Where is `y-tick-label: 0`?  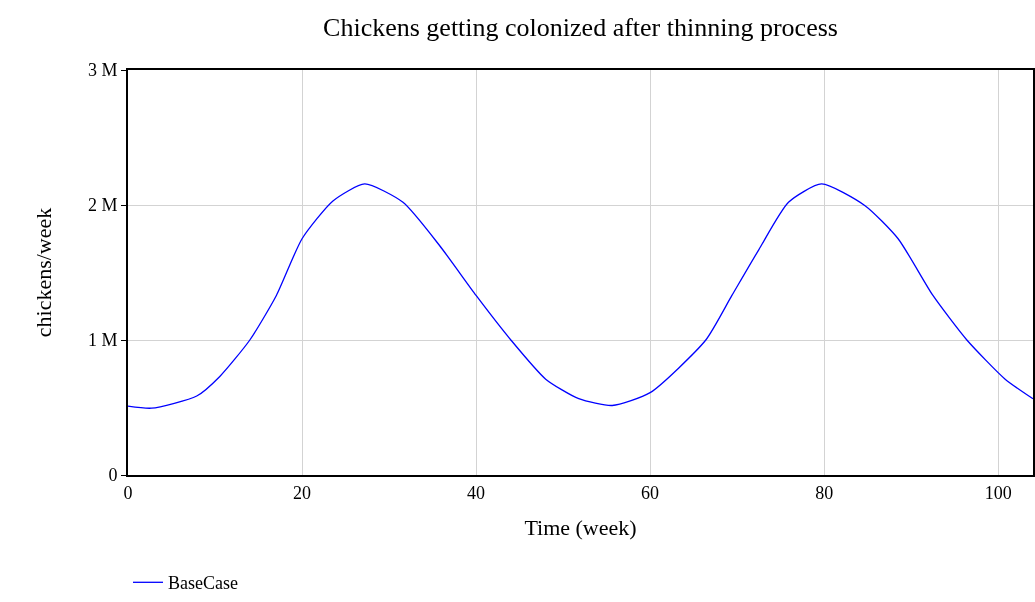 y-tick-label: 0 is located at coordinates (113, 475).